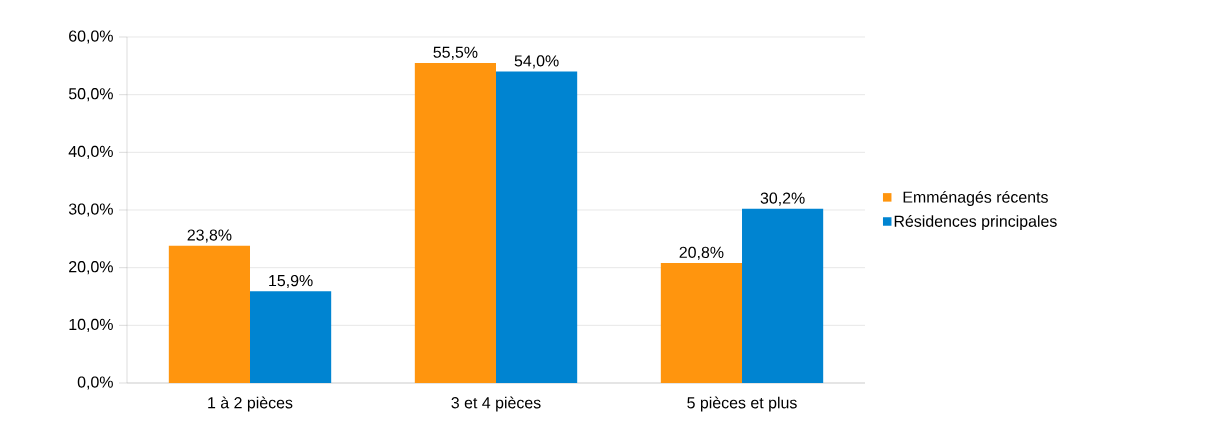 Image resolution: width=1215 pixels, height=434 pixels. What do you see at coordinates (496, 404) in the screenshot?
I see `x-tick-label: 3 et 4 pièces` at bounding box center [496, 404].